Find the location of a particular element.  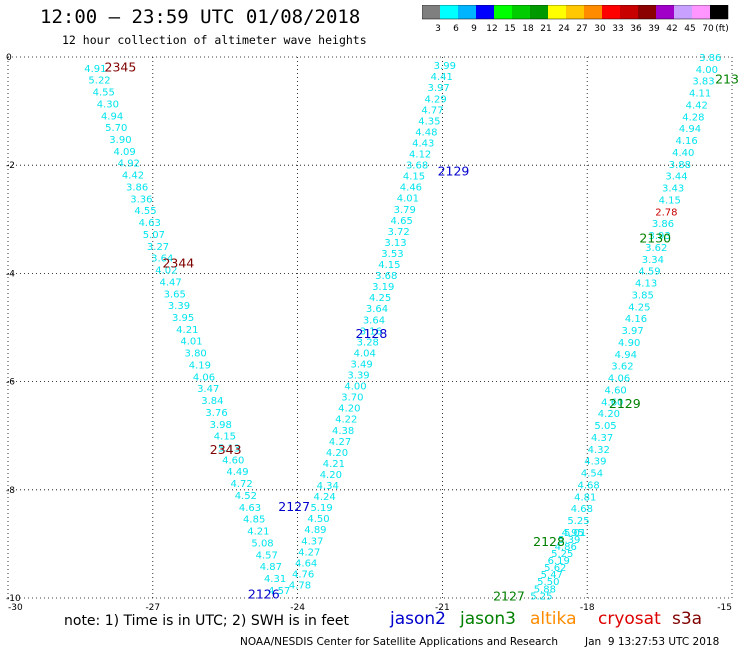

colorbar-label: 15 is located at coordinates (509, 29).